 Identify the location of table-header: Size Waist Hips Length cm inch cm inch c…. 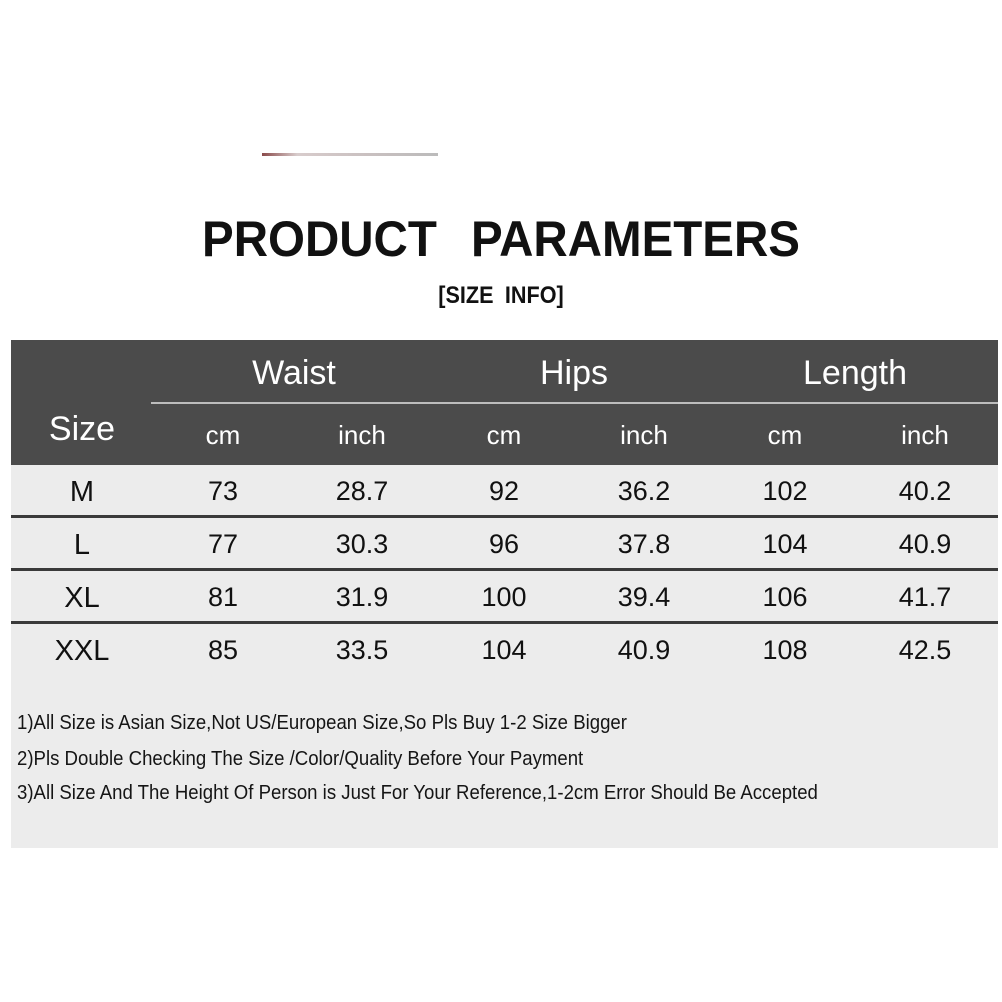
(504, 402).